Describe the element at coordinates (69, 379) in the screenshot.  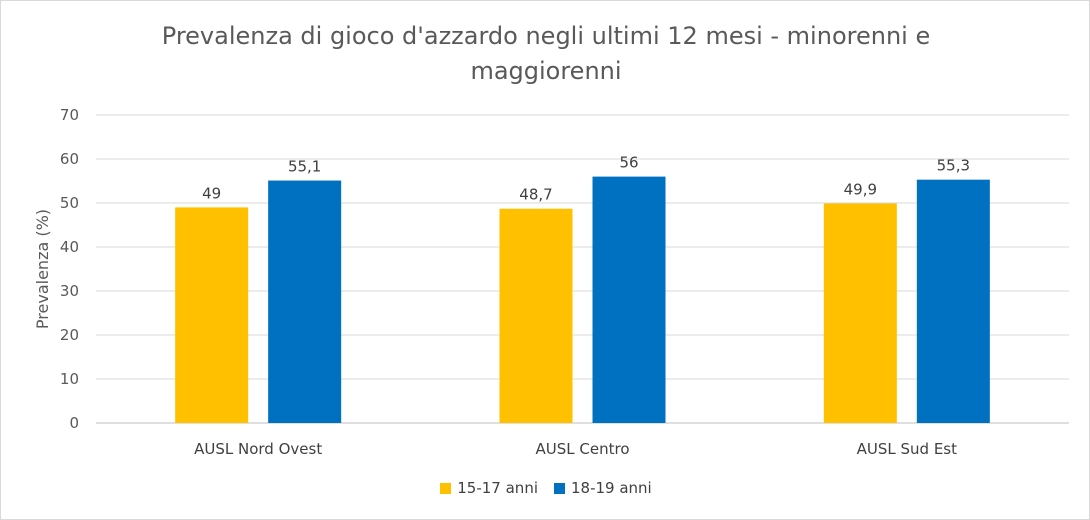
I see `y-tick-label: 10` at that location.